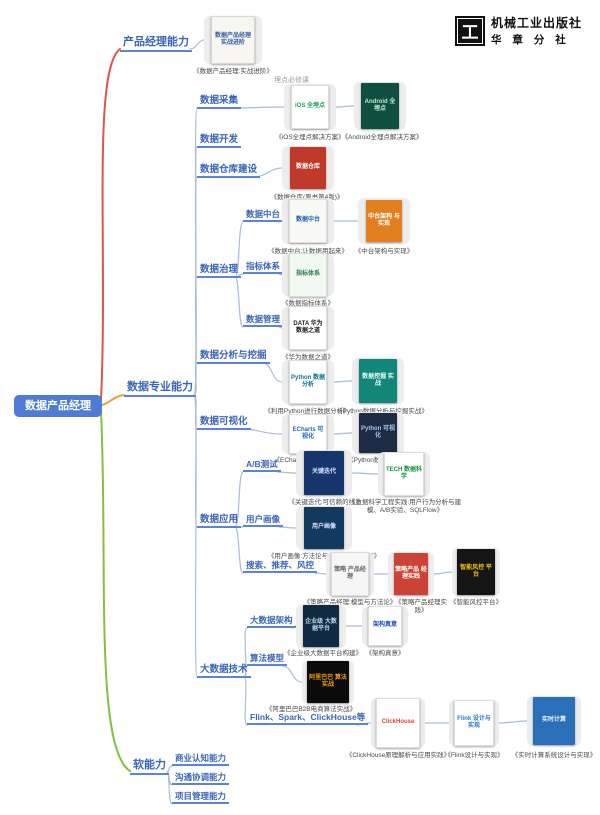  Describe the element at coordinates (110, 224) in the screenshot. I see `branch-line-pm` at that location.